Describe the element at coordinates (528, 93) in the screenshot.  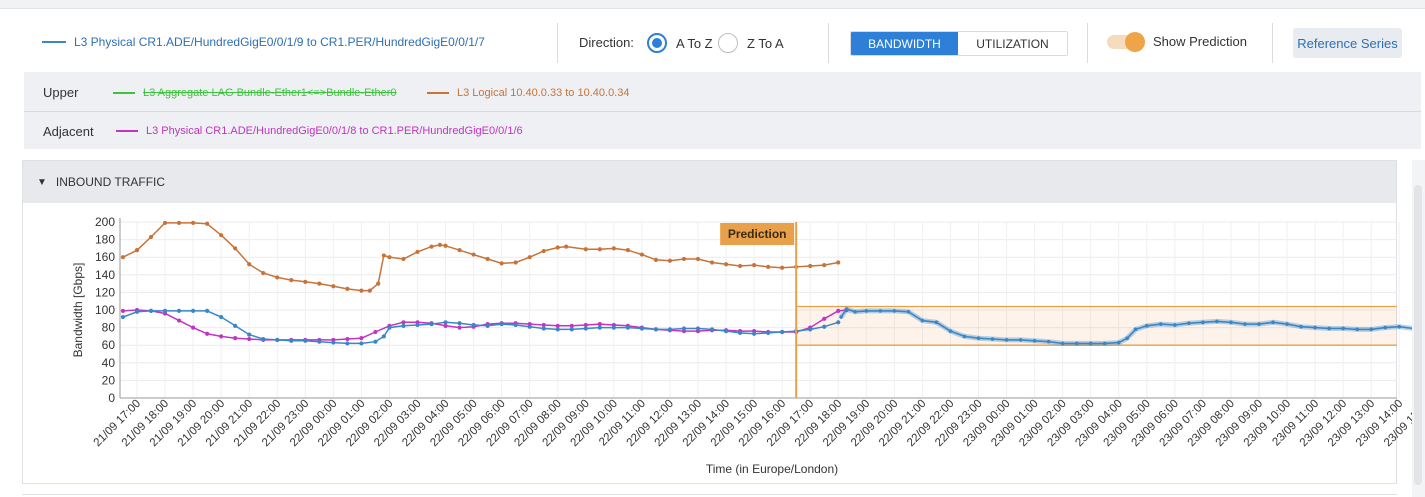
I see `upper-series-logical: L3 Logical 10.40.0.33 to 10.40.0.34` at that location.